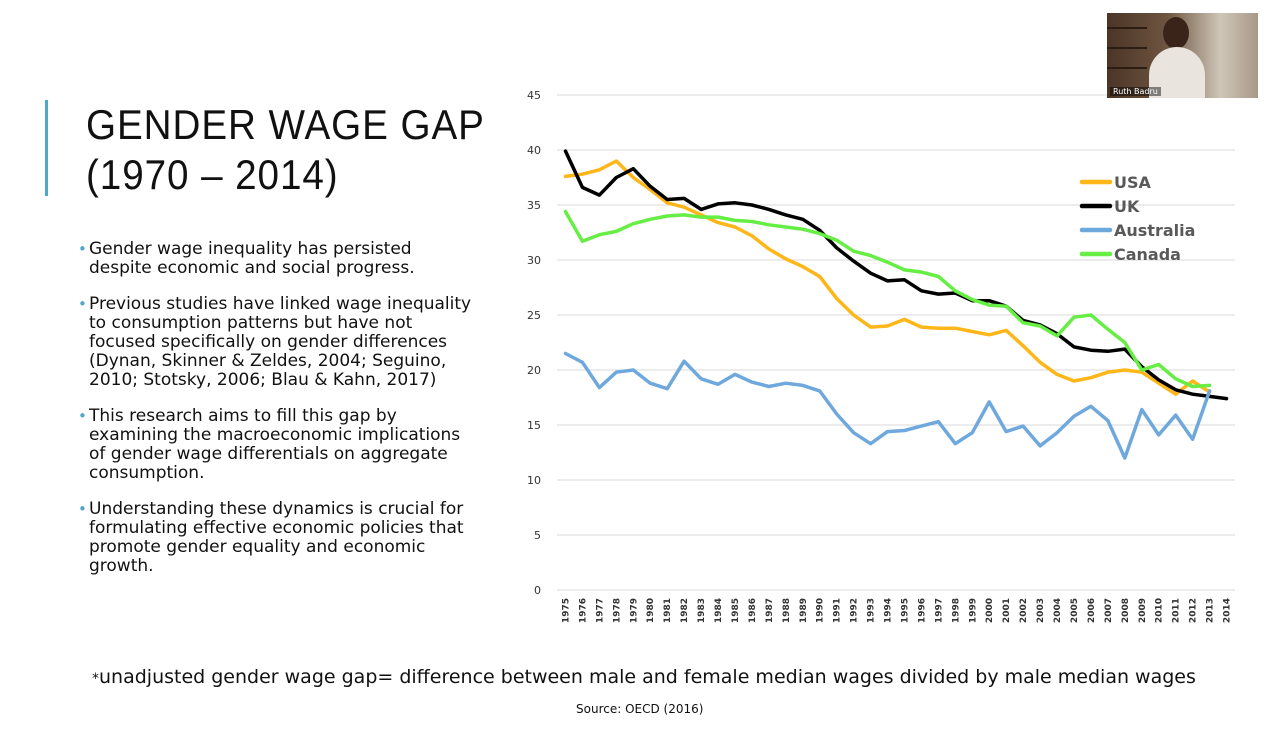 This screenshot has width=1272, height=742. What do you see at coordinates (651, 610) in the screenshot?
I see `x-tick-label: 1980` at bounding box center [651, 610].